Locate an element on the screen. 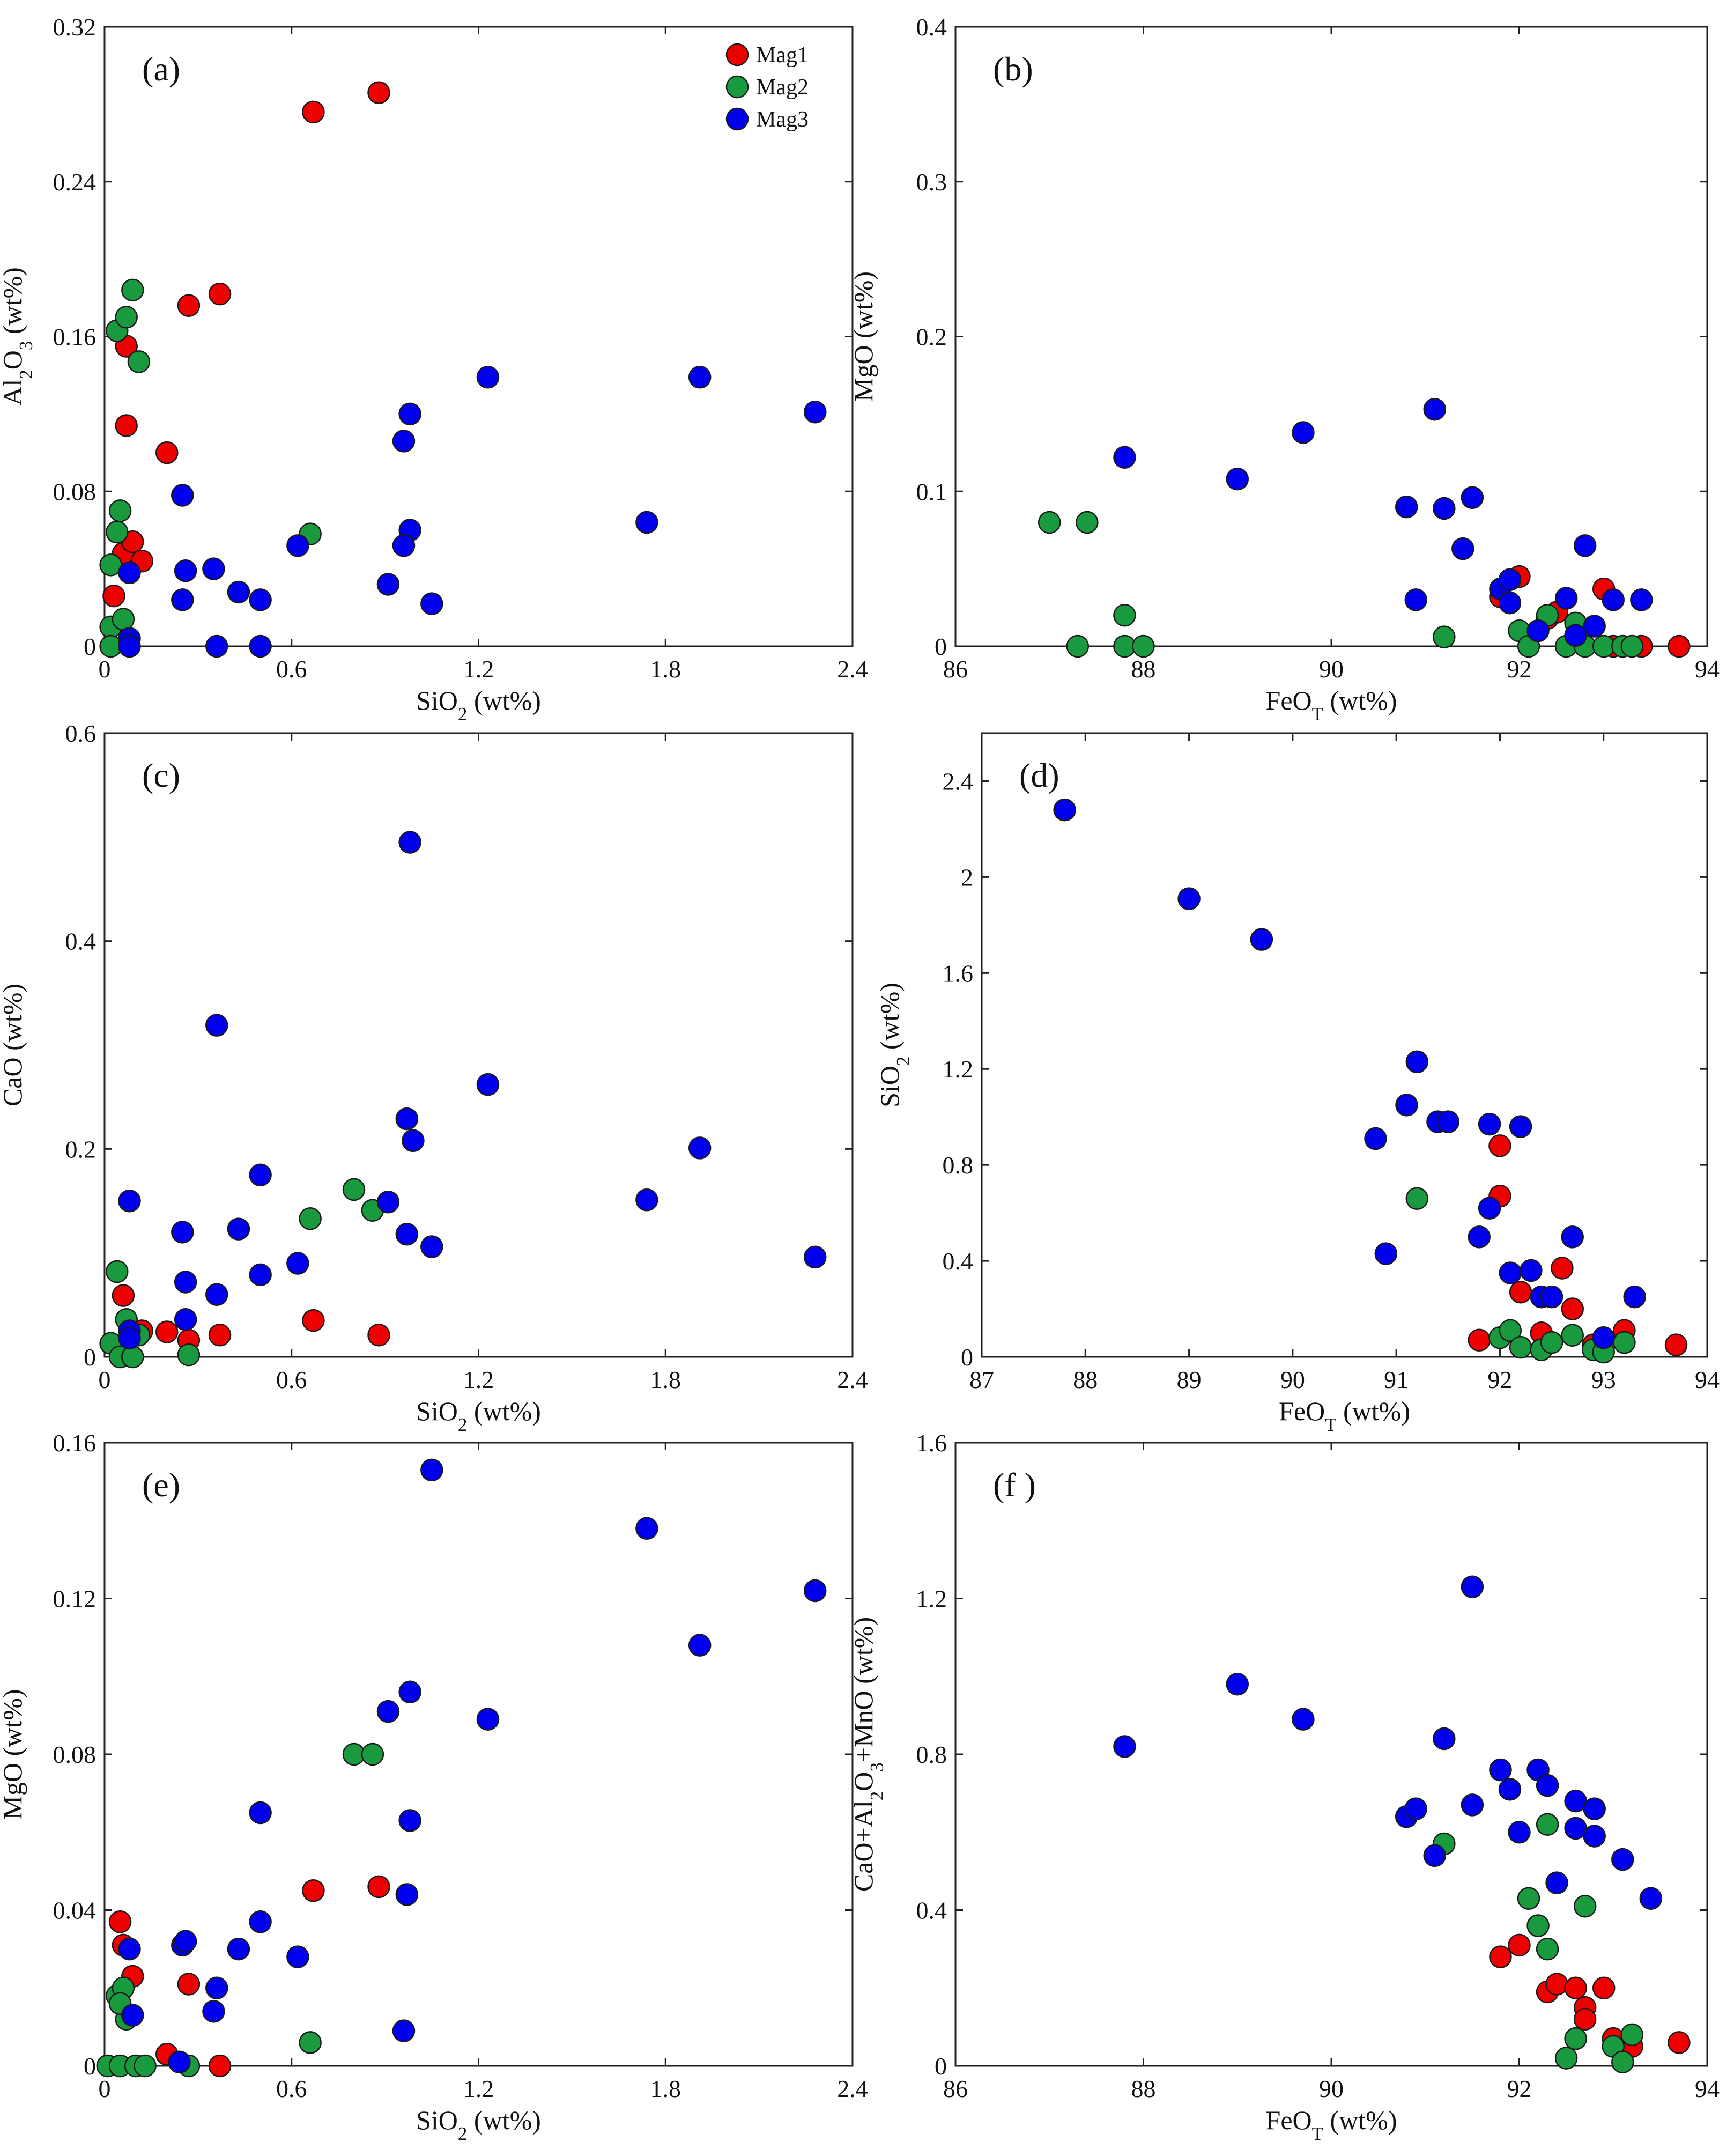  x-tick-label: 93 is located at coordinates (1603, 1379).